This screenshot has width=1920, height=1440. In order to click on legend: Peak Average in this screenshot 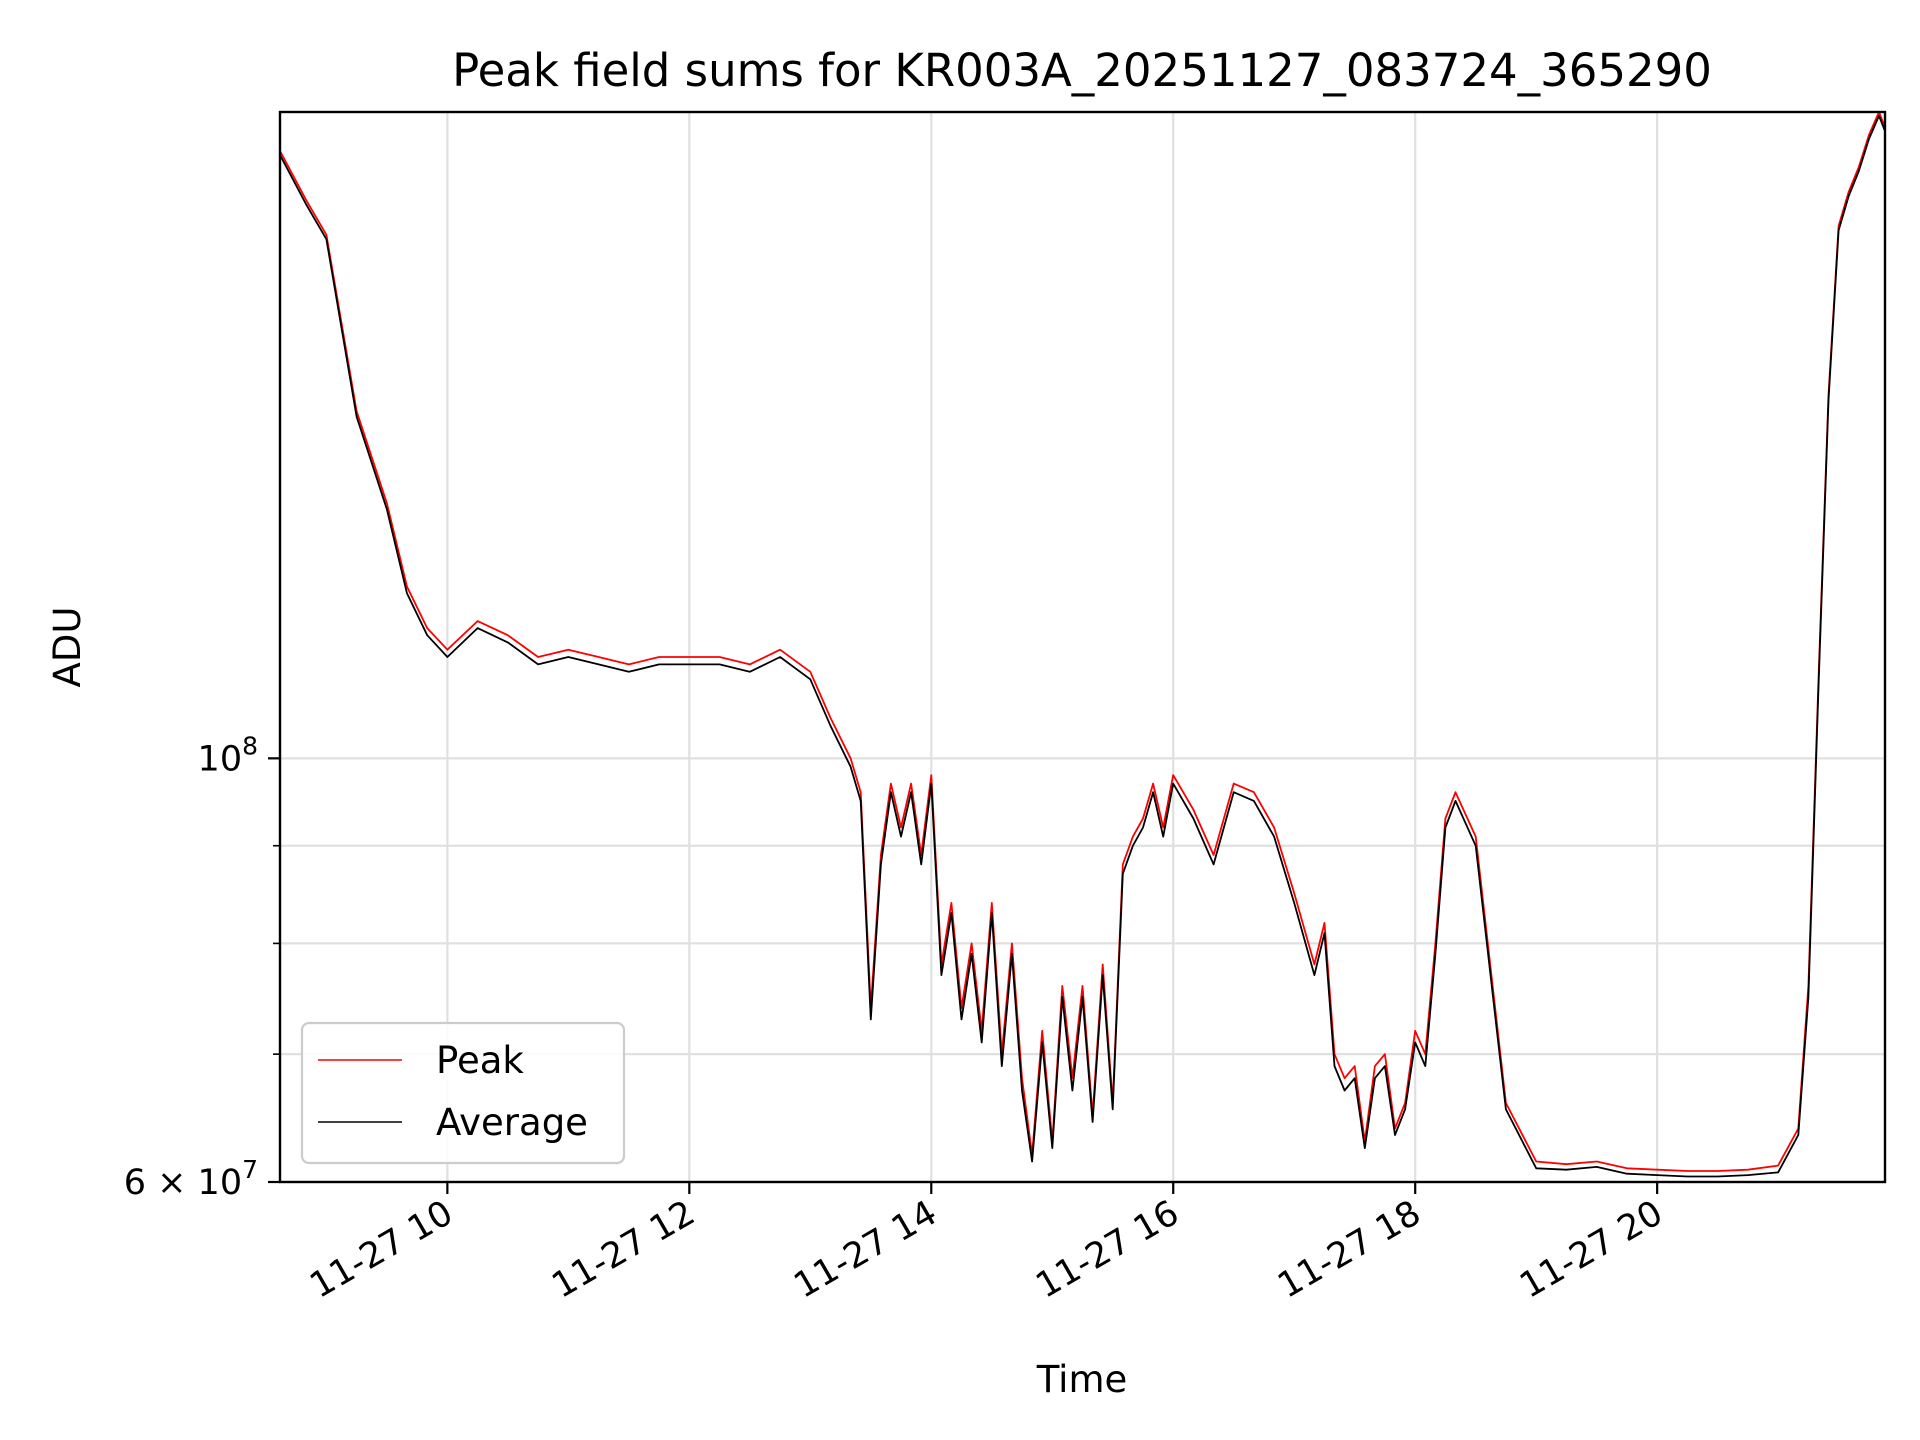, I will do `click(463, 1093)`.